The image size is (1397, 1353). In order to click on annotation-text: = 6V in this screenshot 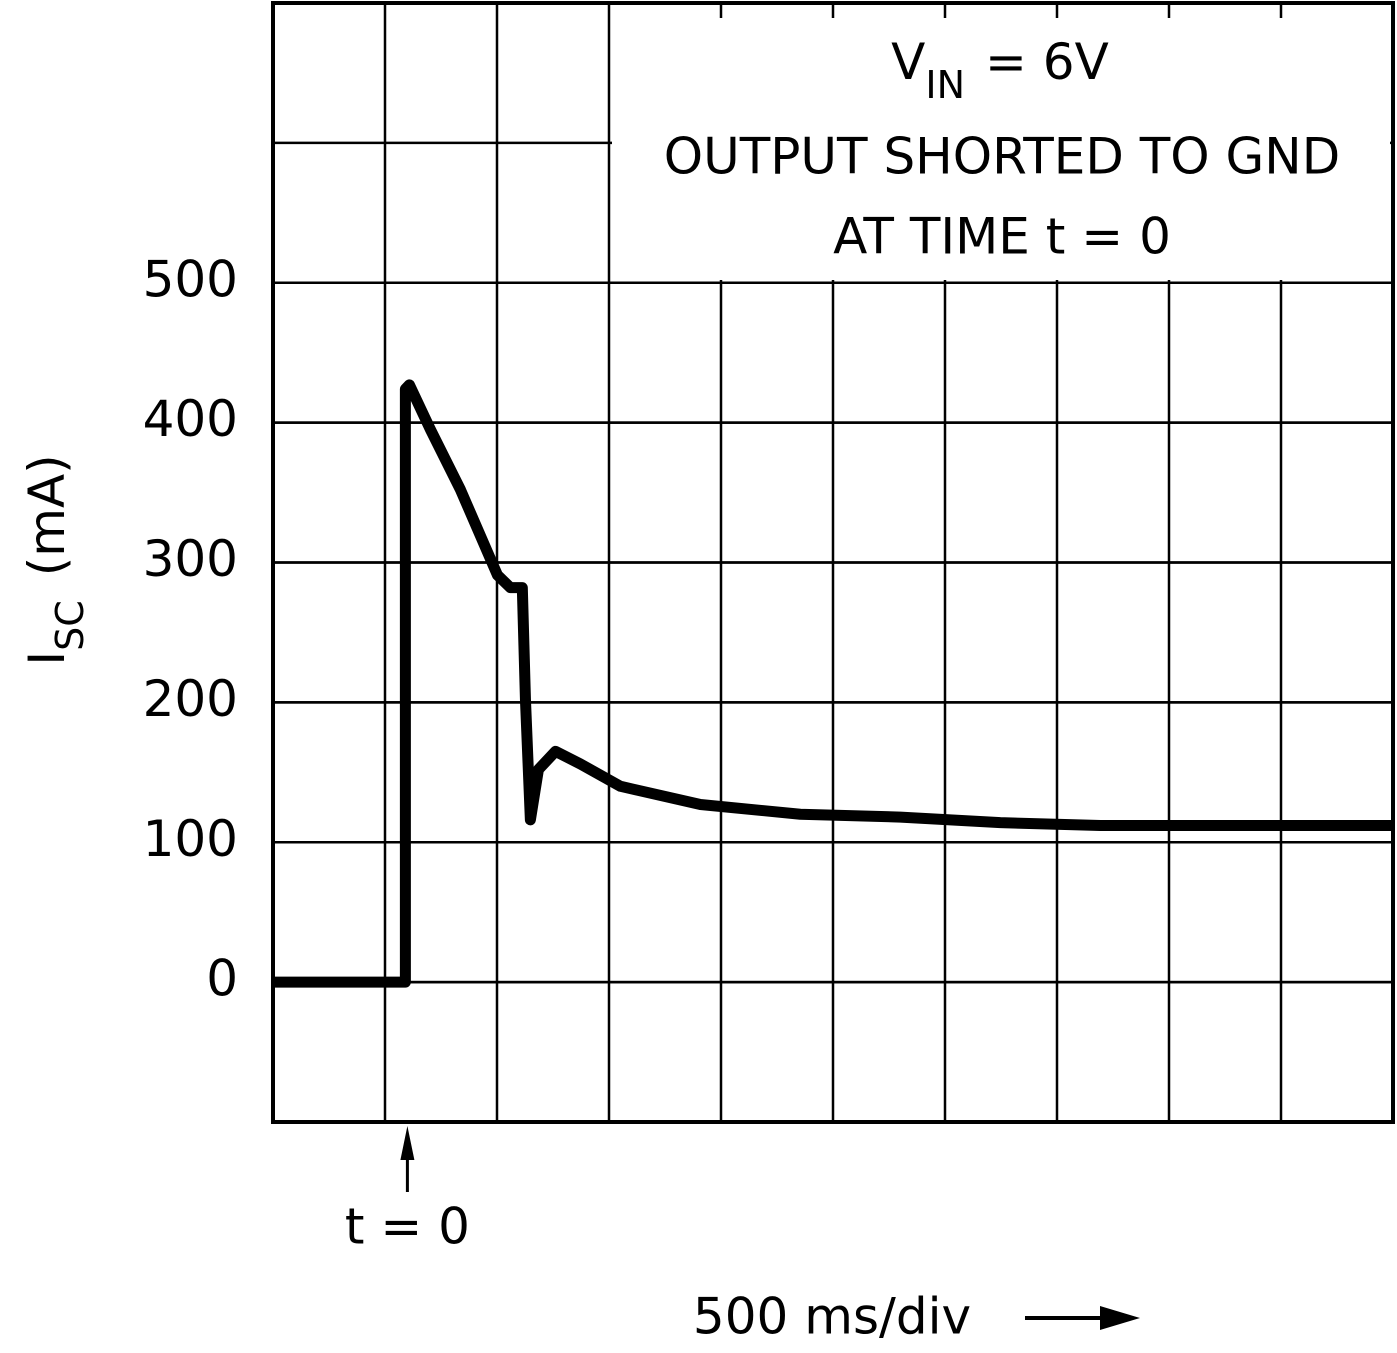, I will do `click(1047, 62)`.